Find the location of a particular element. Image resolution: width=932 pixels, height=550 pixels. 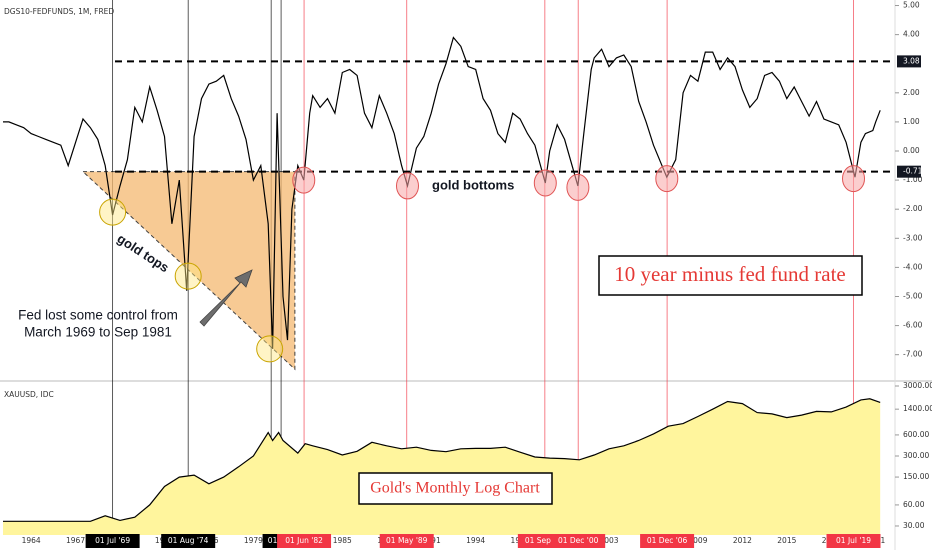

arrow is located at coordinates (226, 298).